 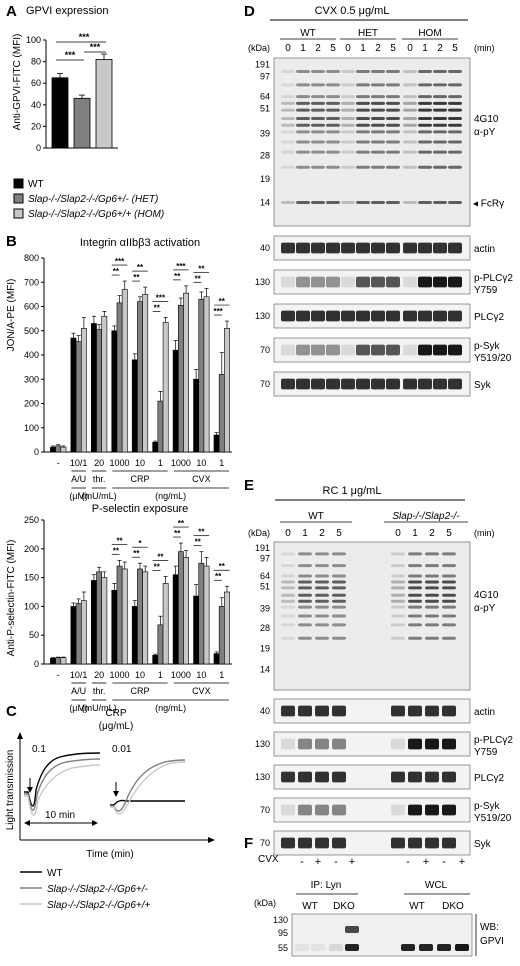 I want to click on blot-main-label: α-pY, so click(x=485, y=132).